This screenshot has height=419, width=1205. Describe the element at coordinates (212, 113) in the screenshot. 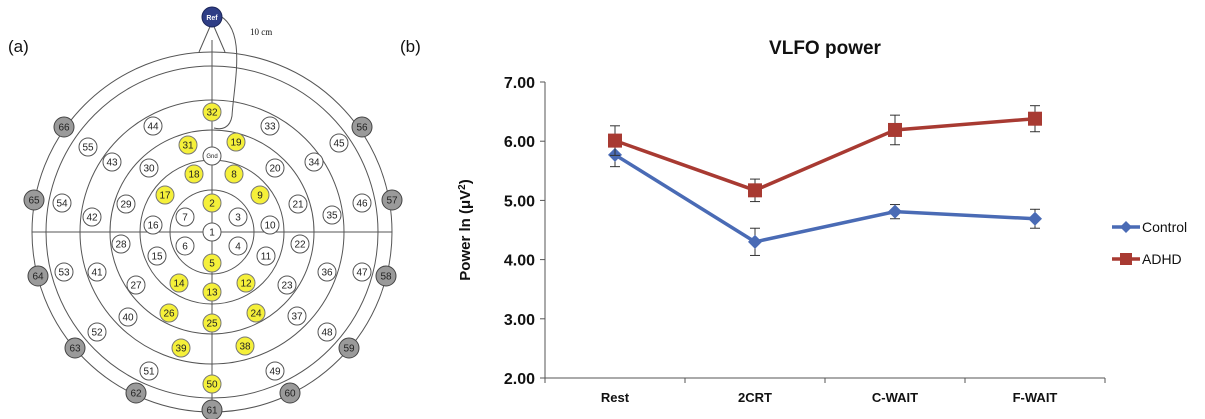

I see `electrode-label-32: 32` at that location.